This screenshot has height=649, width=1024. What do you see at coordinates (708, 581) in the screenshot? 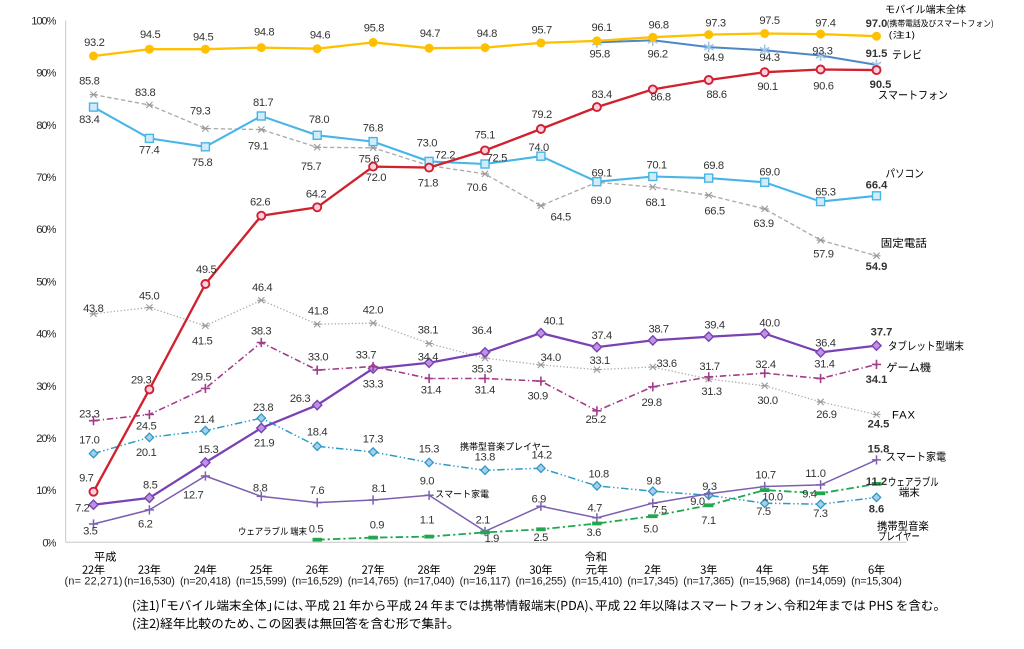
I see `svg-text: (n=17,365)` at bounding box center [708, 581].